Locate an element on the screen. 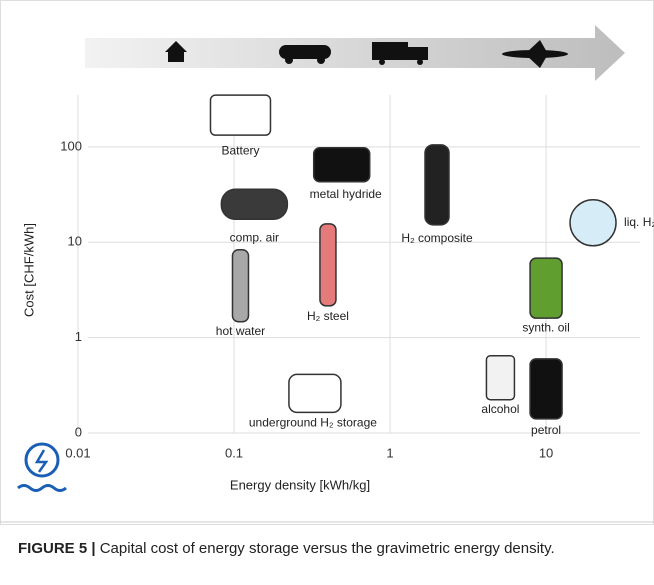  x-tick-label: 0.1 is located at coordinates (234, 452).